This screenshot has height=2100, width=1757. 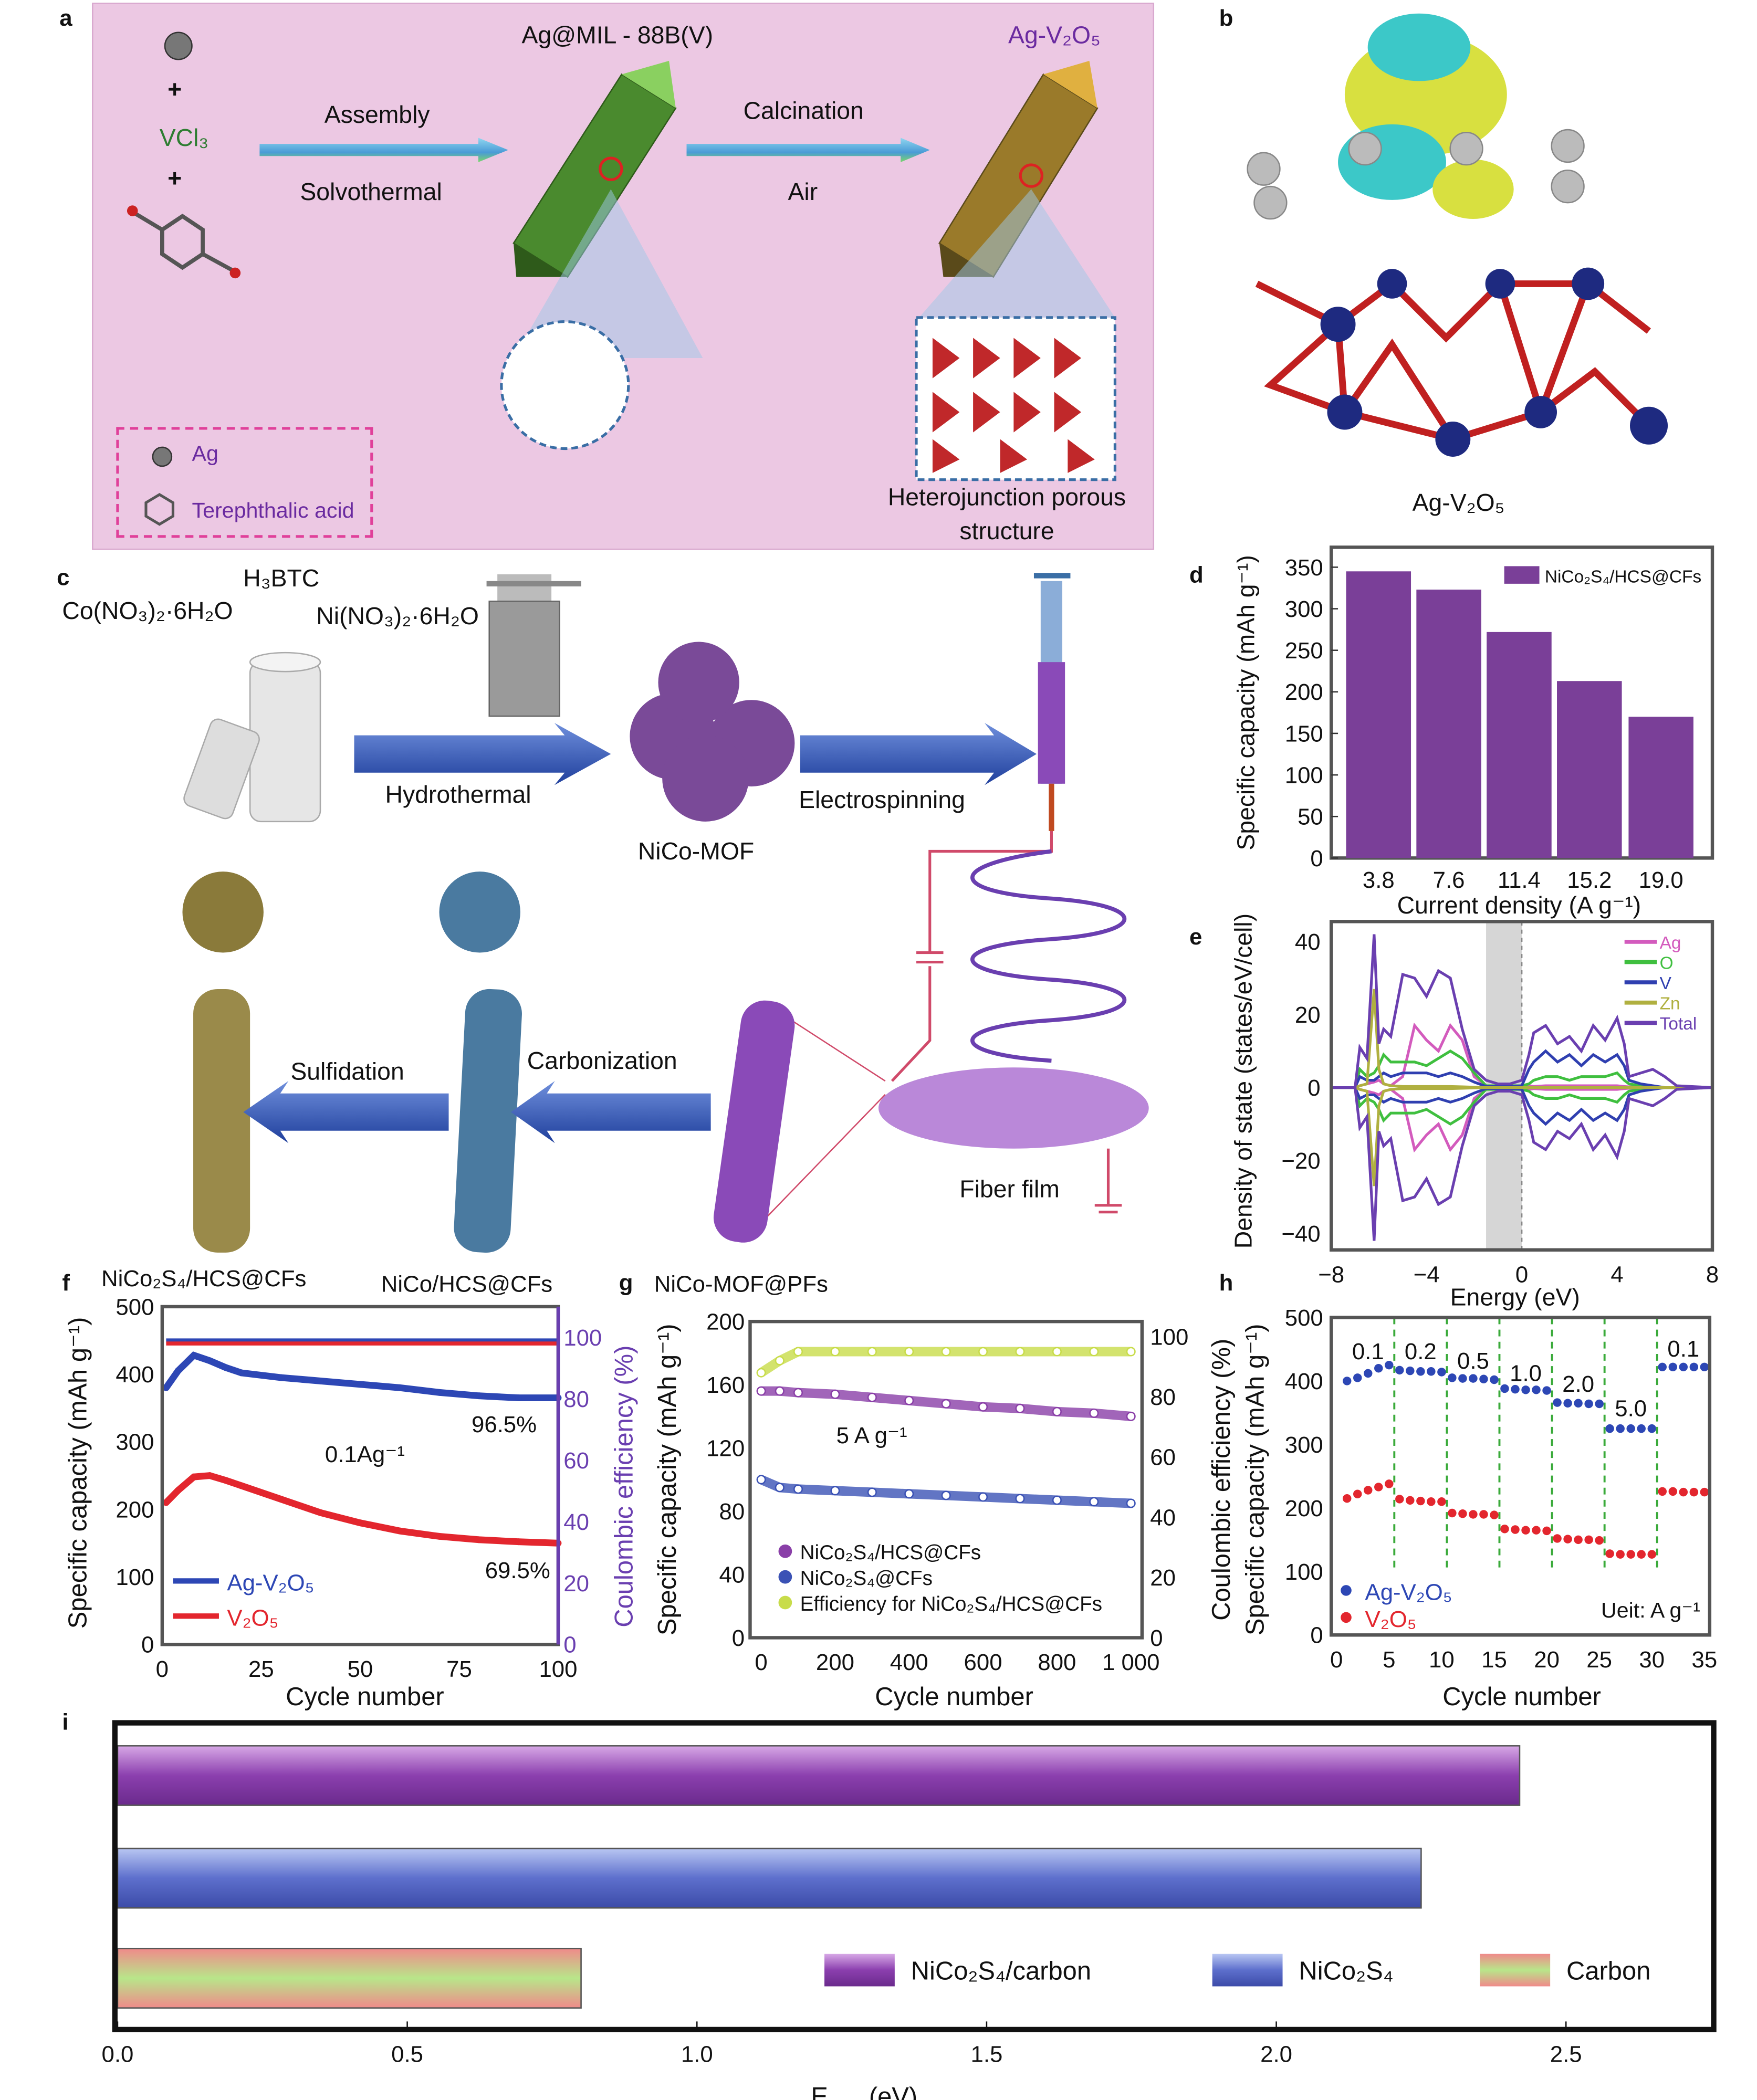 I want to click on mof-fiber-icon, so click(x=754, y=1121).